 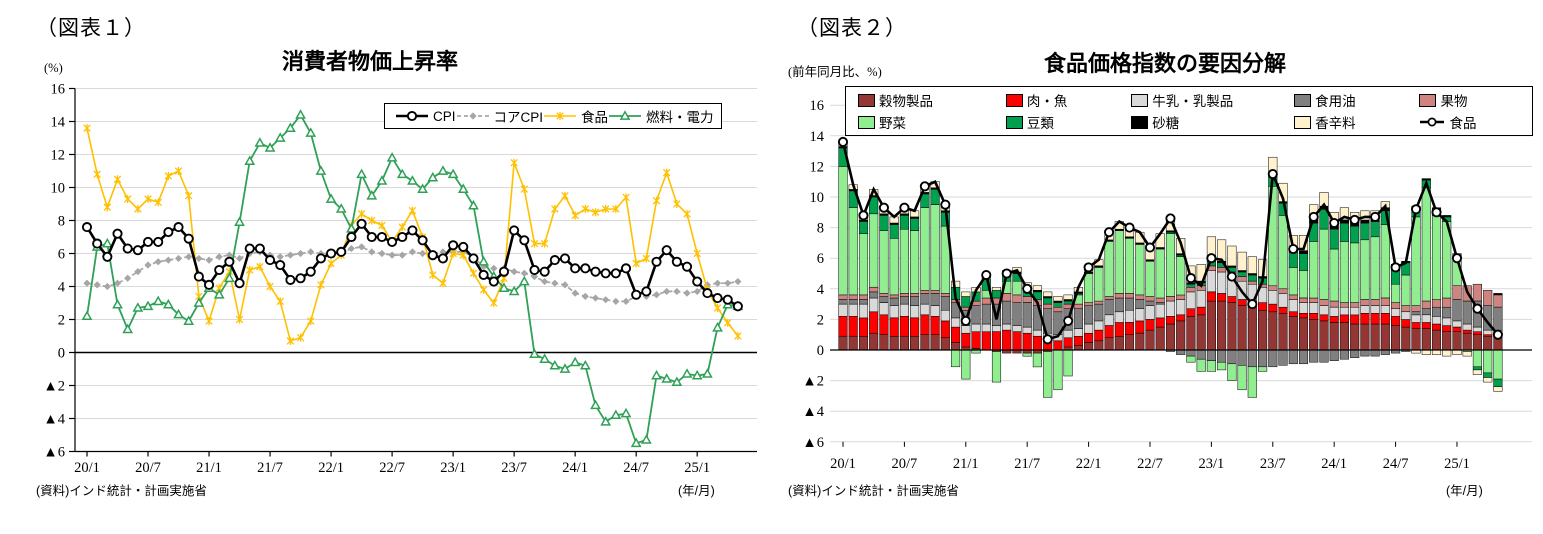 What do you see at coordinates (866, 122) in the screenshot?
I see `legend-swatch-野菜` at bounding box center [866, 122].